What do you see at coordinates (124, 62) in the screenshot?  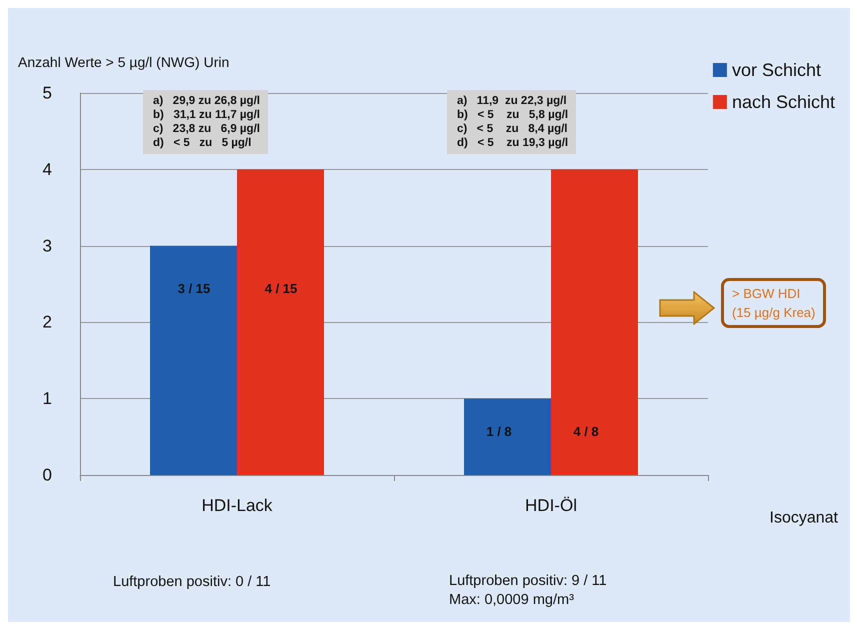 I see `y-axis-title: Anzahl Werte > 5 µg/l (NWG) Urin` at bounding box center [124, 62].